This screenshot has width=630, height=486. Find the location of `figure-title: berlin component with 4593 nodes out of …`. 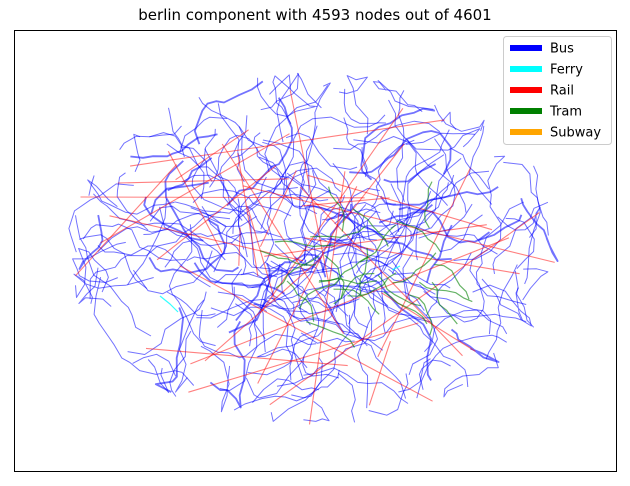

figure-title: berlin component with 4593 nodes out of … is located at coordinates (315, 15).